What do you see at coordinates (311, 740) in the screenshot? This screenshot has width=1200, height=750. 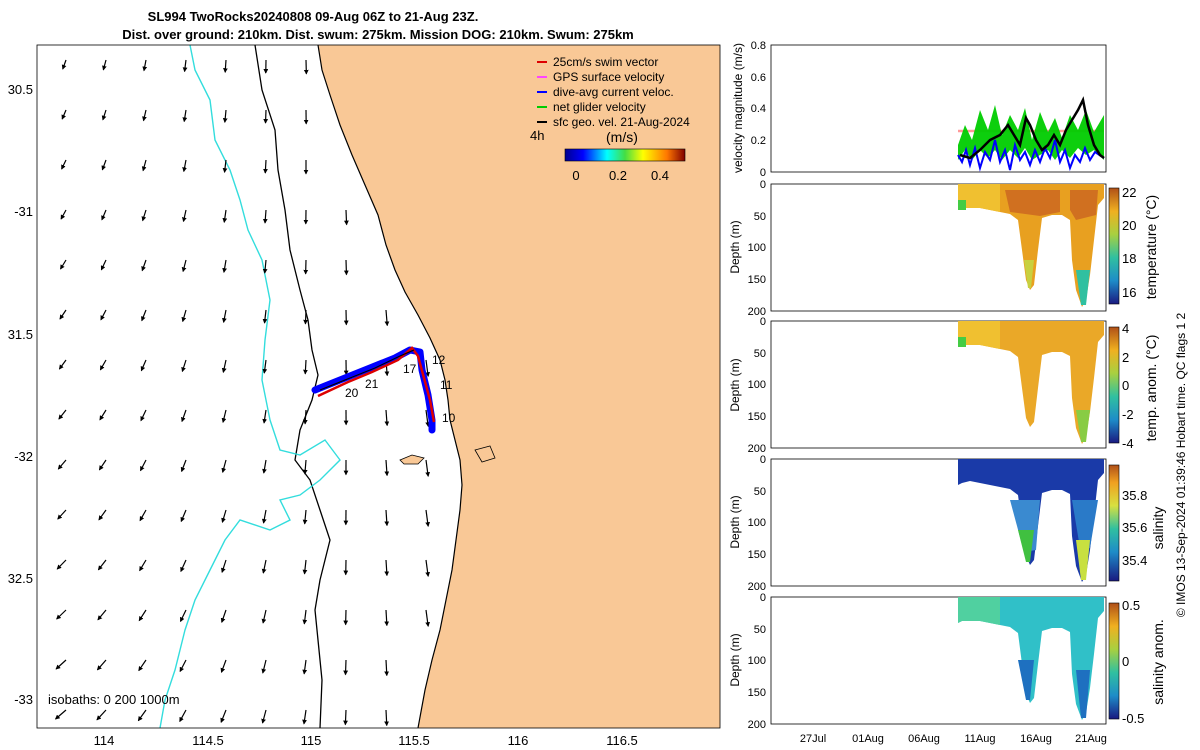 I see `lon-tick: 115` at bounding box center [311, 740].